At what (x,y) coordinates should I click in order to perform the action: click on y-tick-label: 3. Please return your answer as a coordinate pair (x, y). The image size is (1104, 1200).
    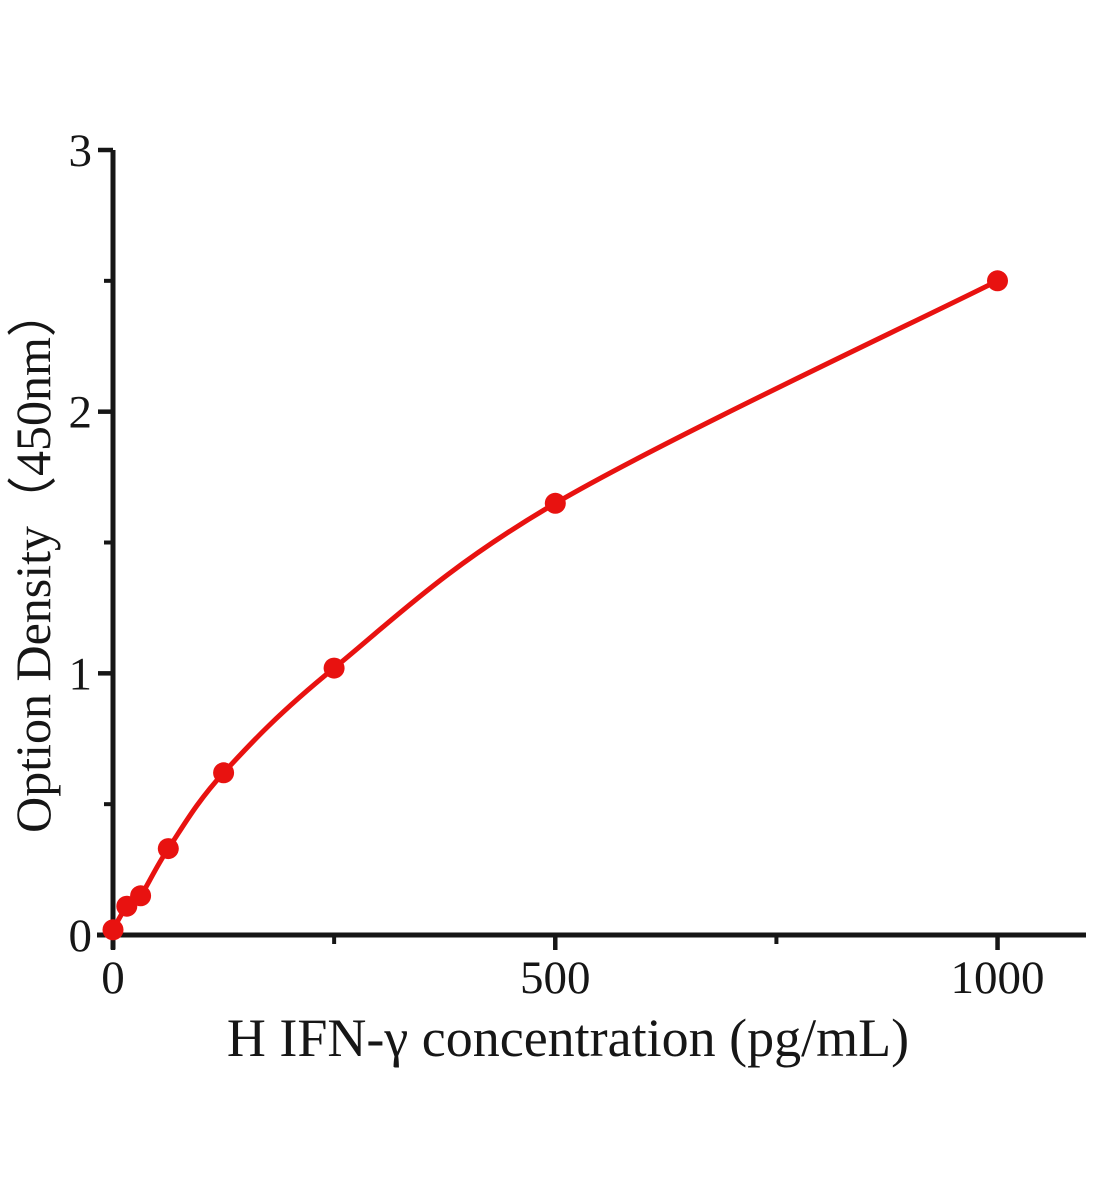
    Looking at the image, I should click on (81, 151).